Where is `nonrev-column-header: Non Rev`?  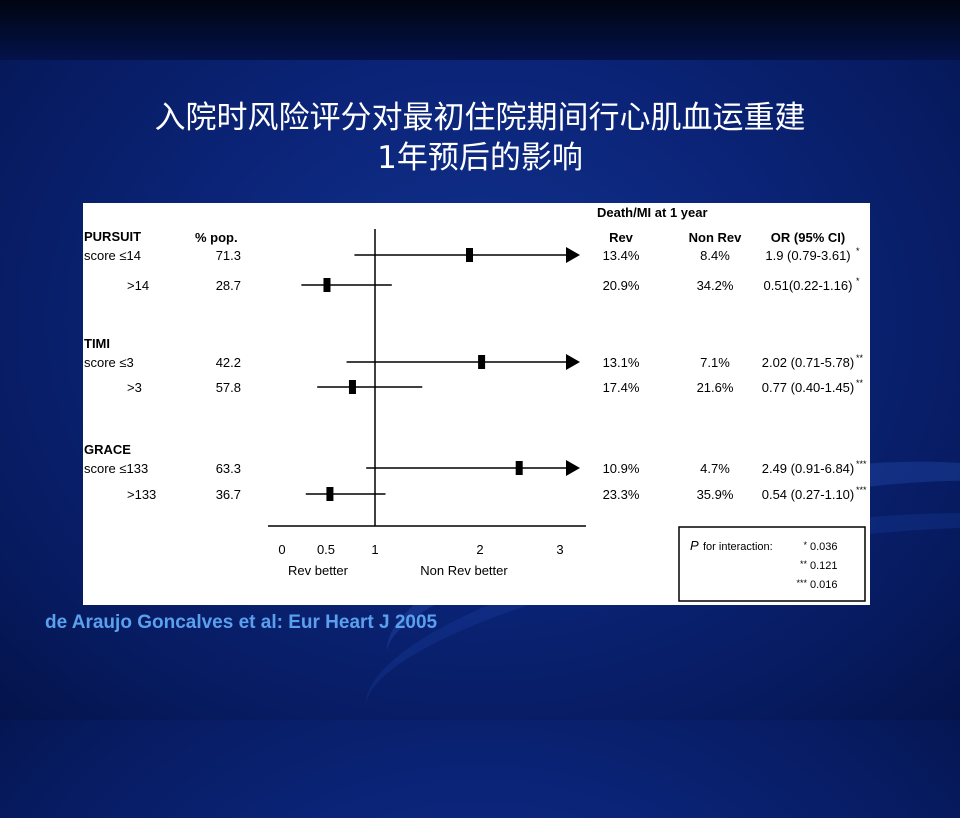 nonrev-column-header: Non Rev is located at coordinates (716, 237).